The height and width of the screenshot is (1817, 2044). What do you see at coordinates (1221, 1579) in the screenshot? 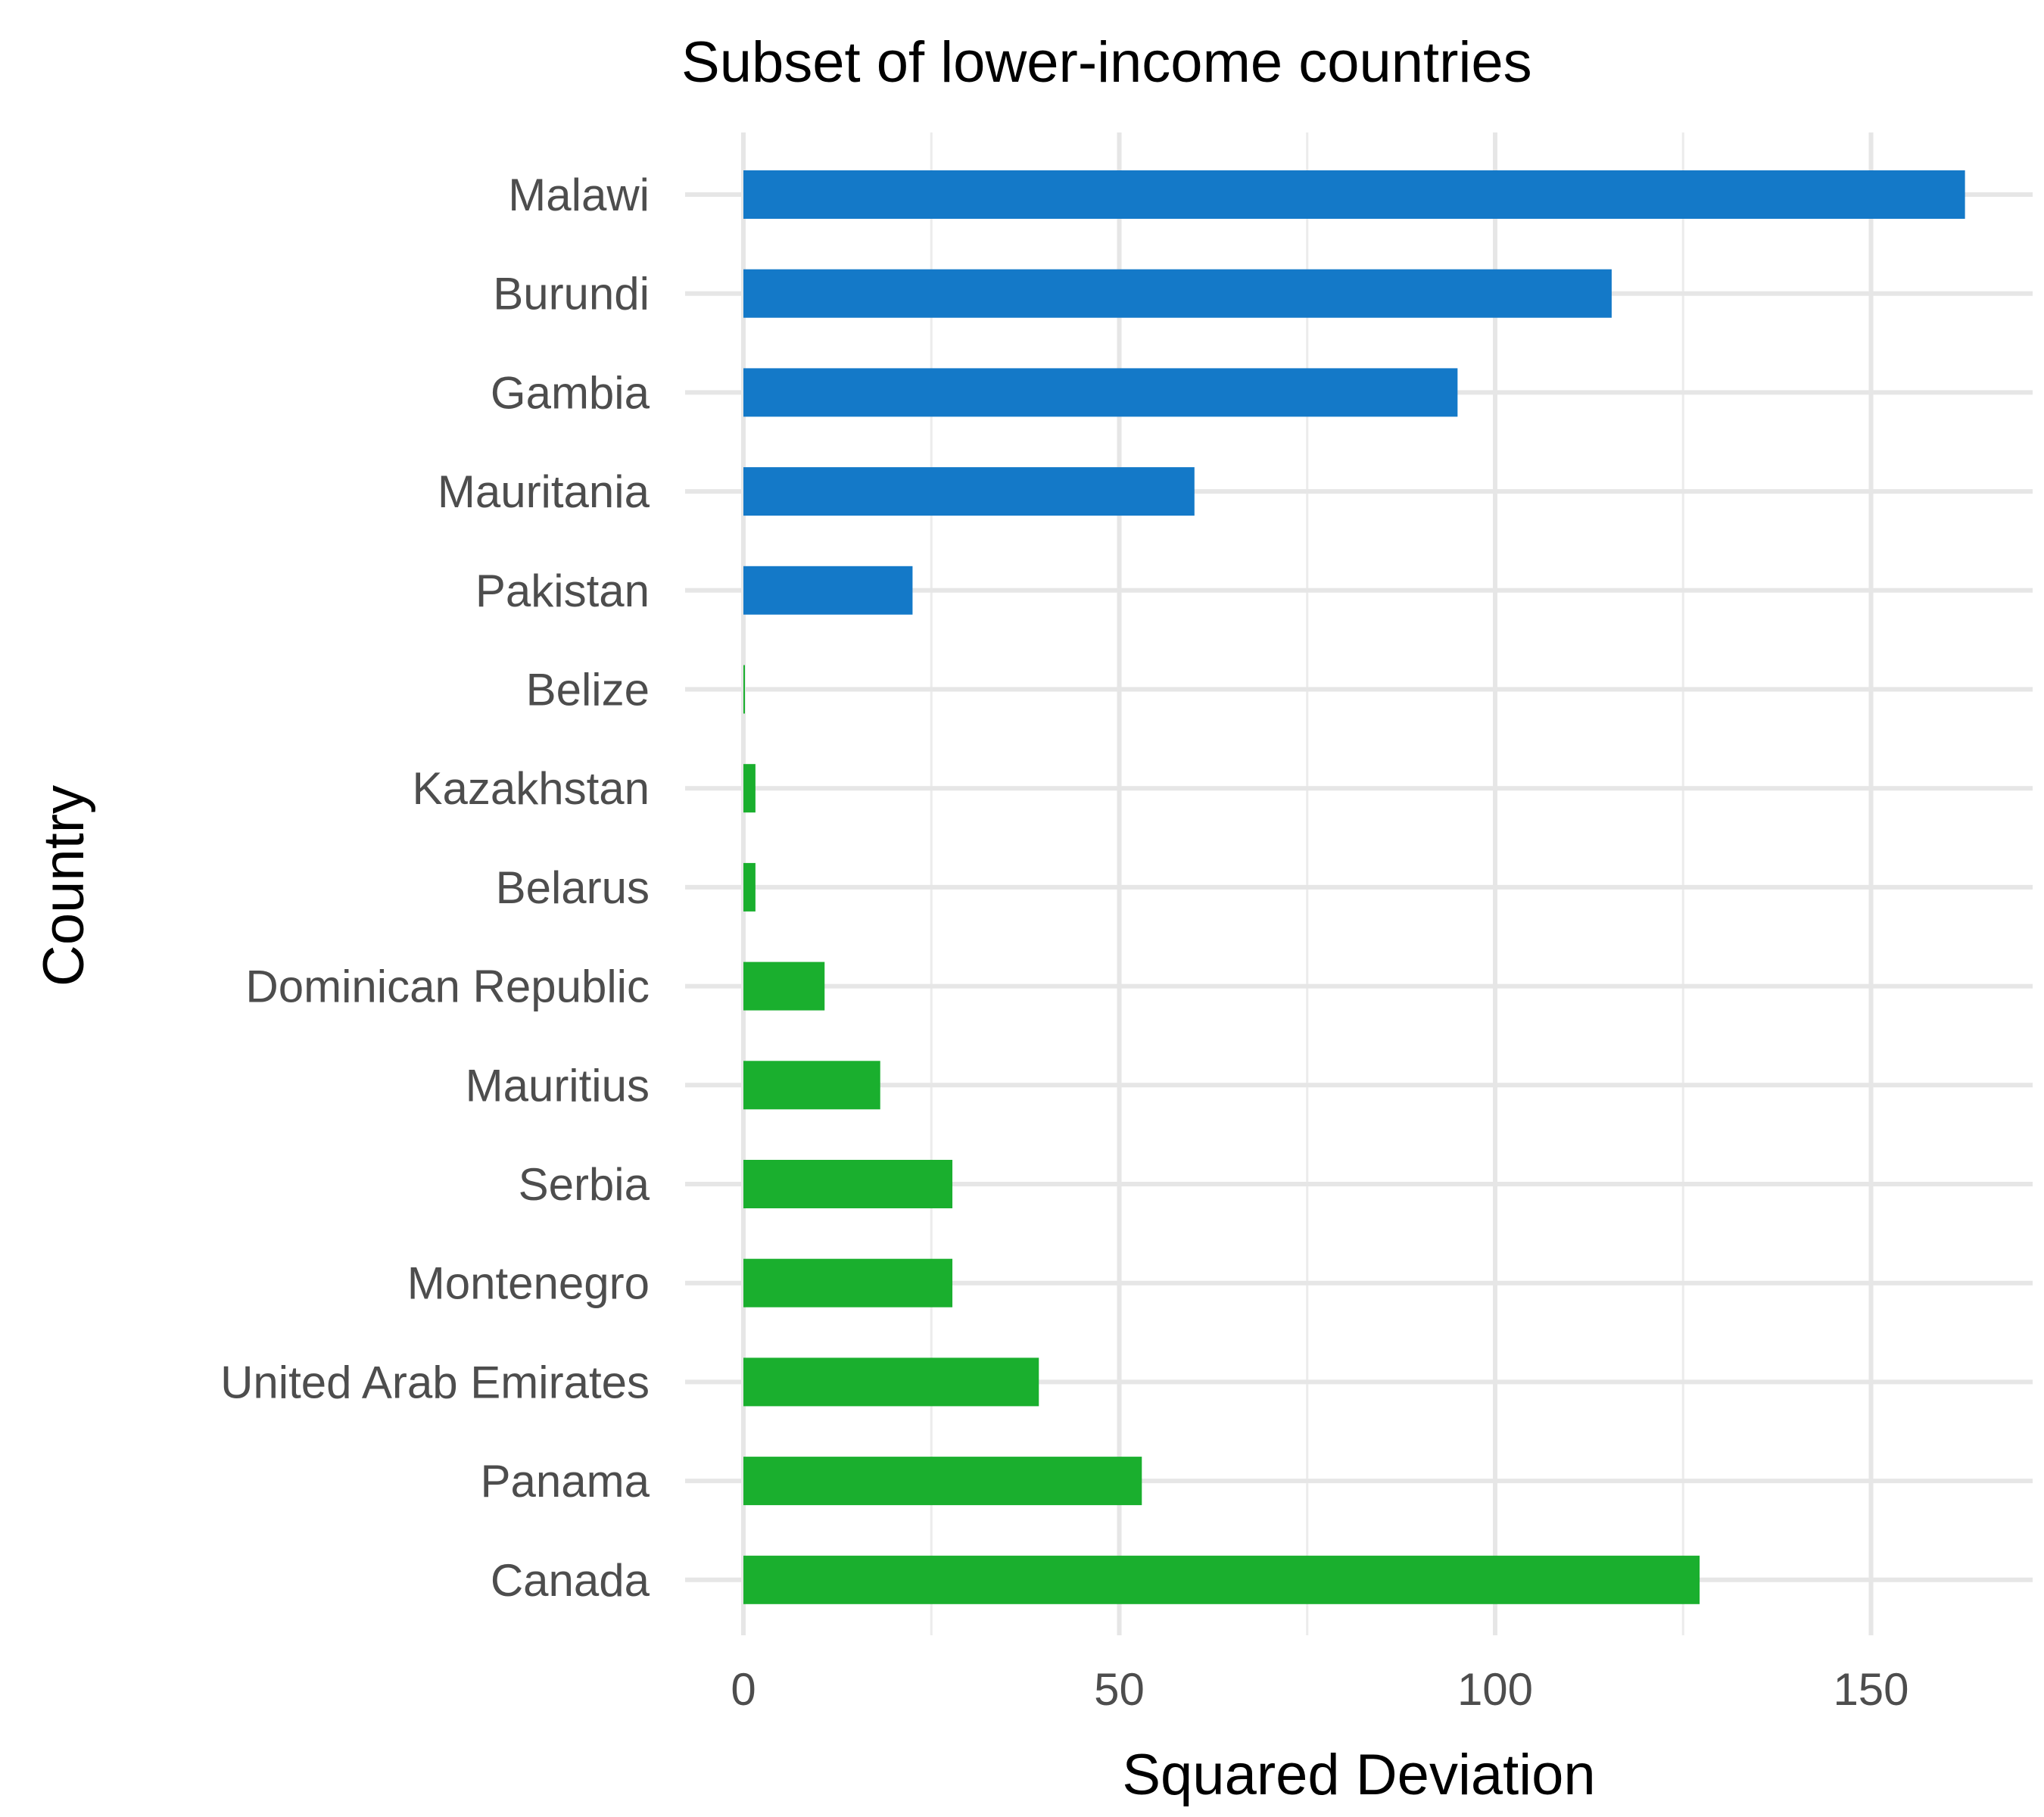
I see `bar-canada` at bounding box center [1221, 1579].